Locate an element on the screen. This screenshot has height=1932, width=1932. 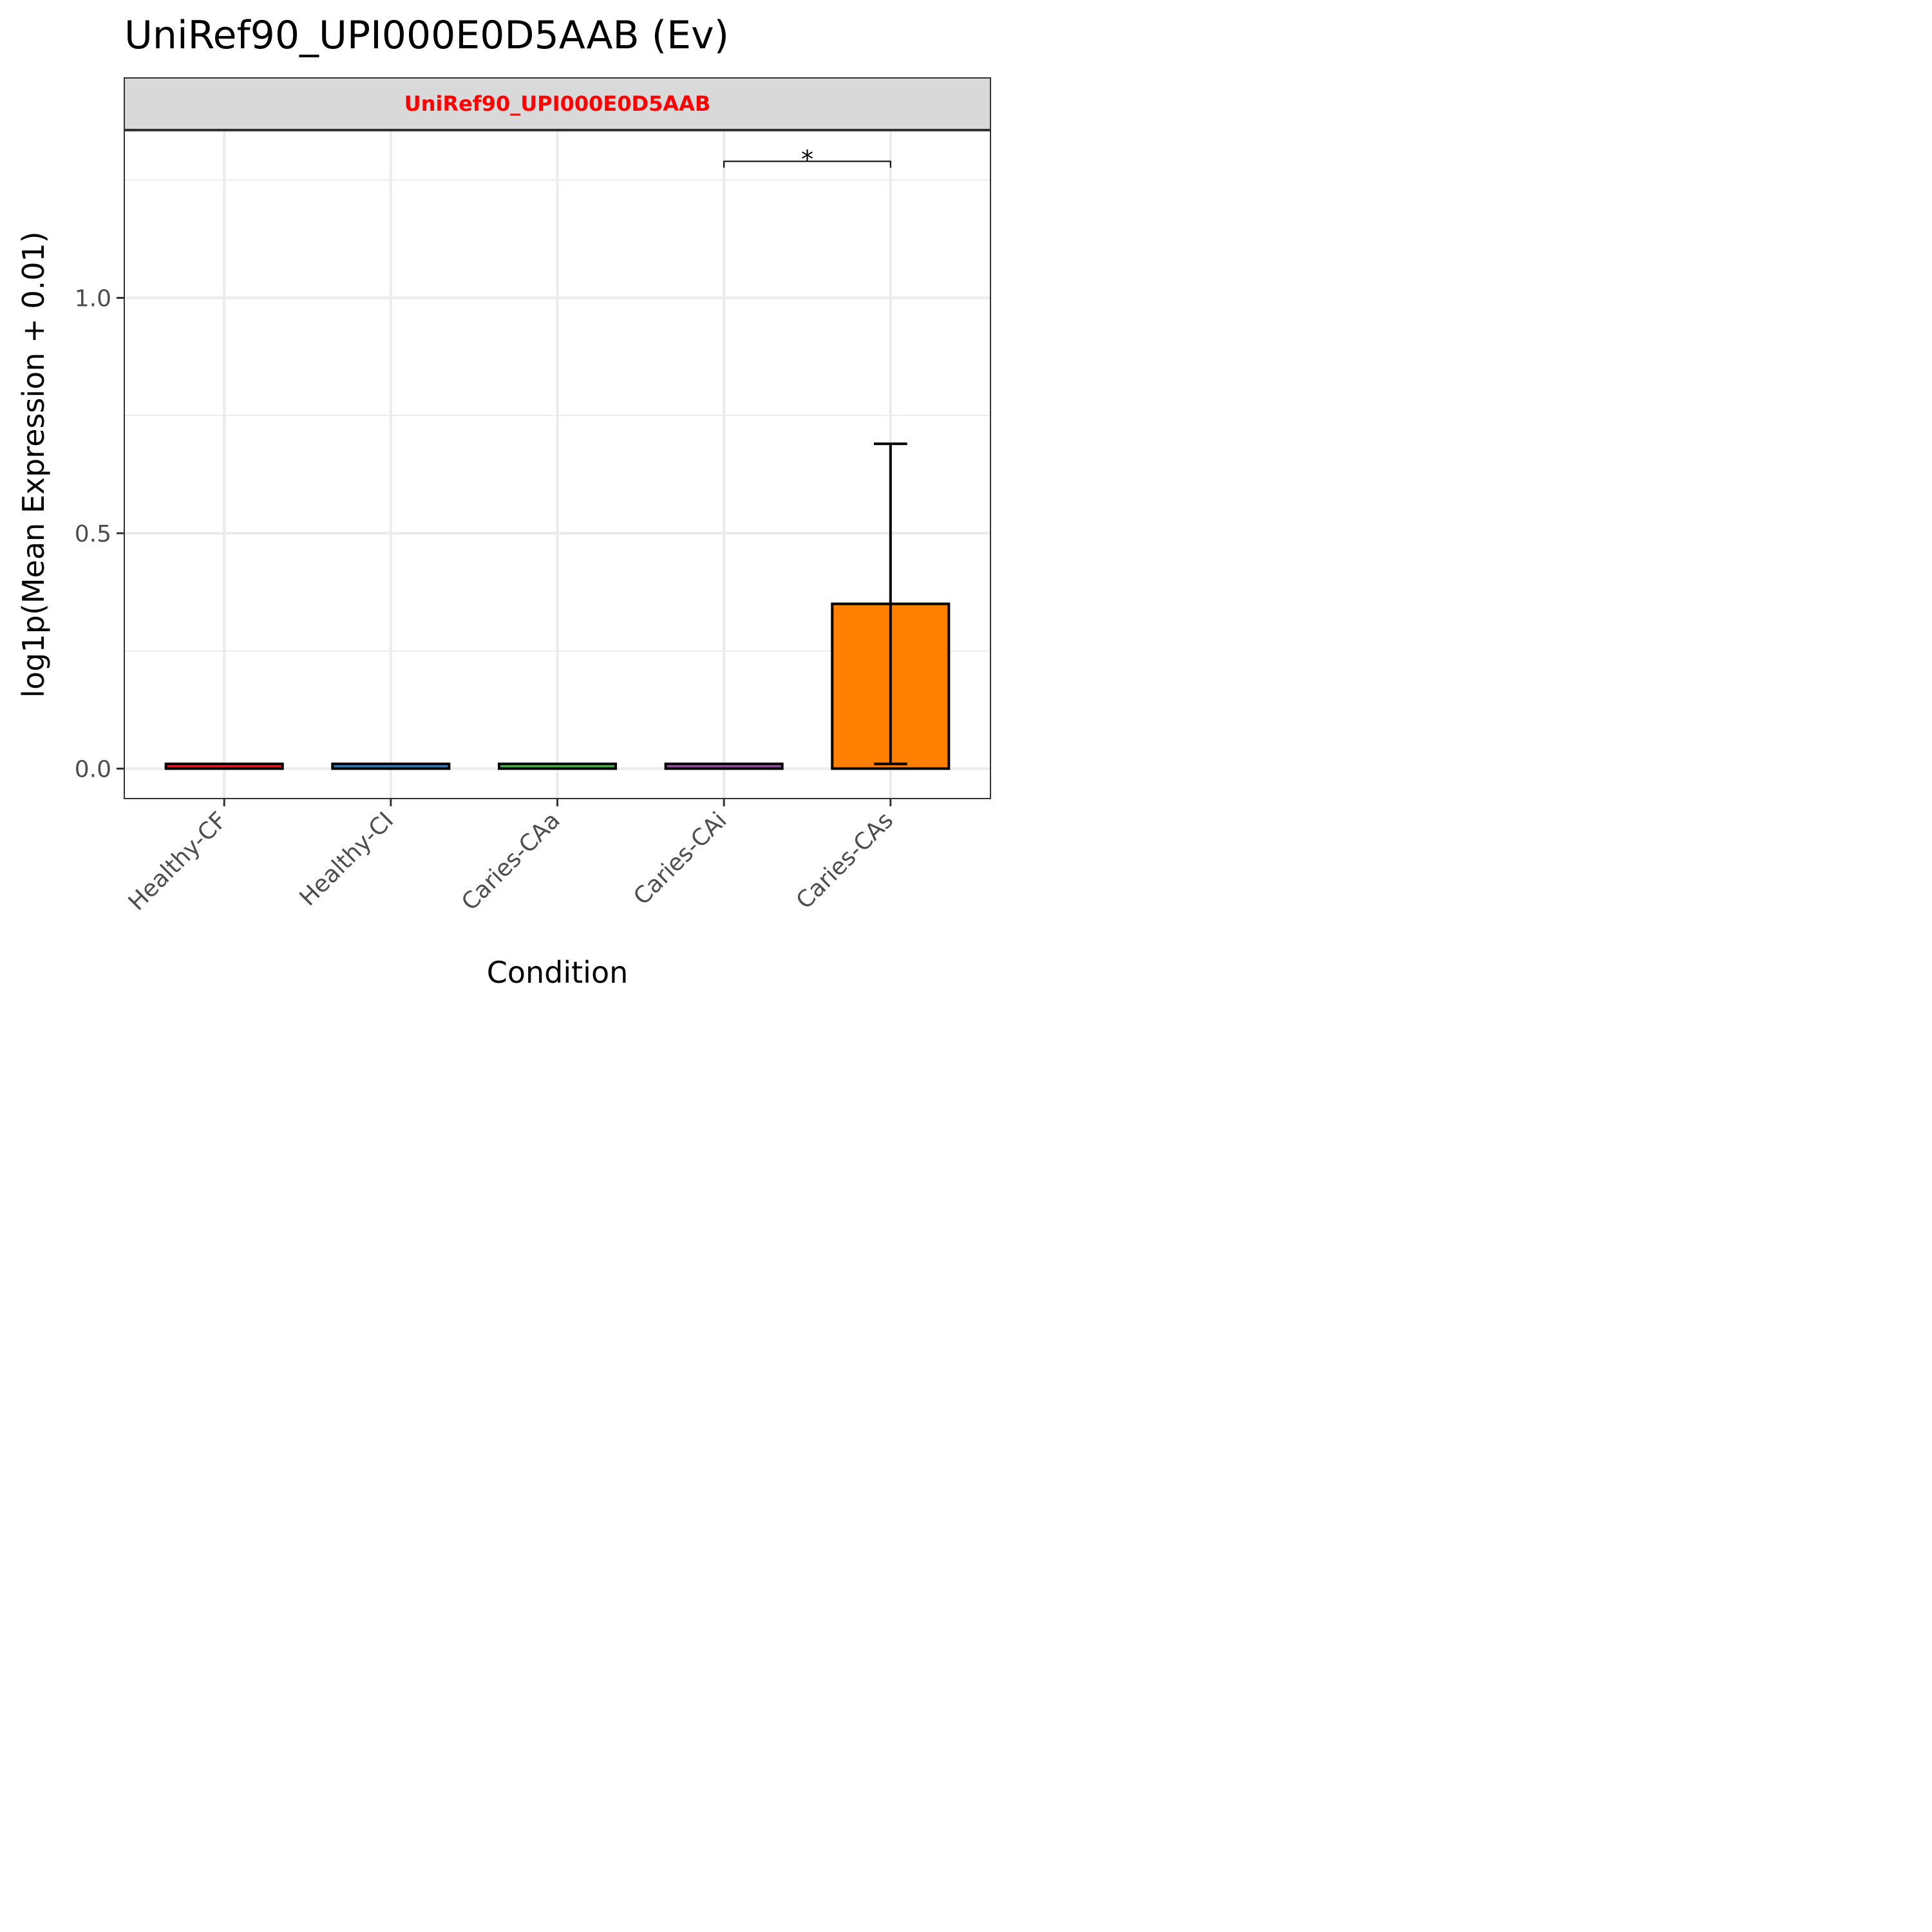
x-tick-label: Caries-CAa is located at coordinates (511, 861).